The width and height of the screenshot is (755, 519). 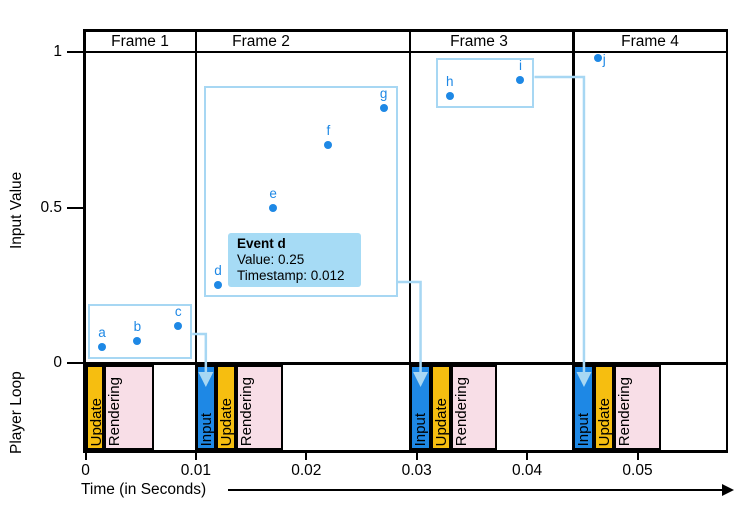 What do you see at coordinates (273, 193) in the screenshot?
I see `event-point-label-e: e` at bounding box center [273, 193].